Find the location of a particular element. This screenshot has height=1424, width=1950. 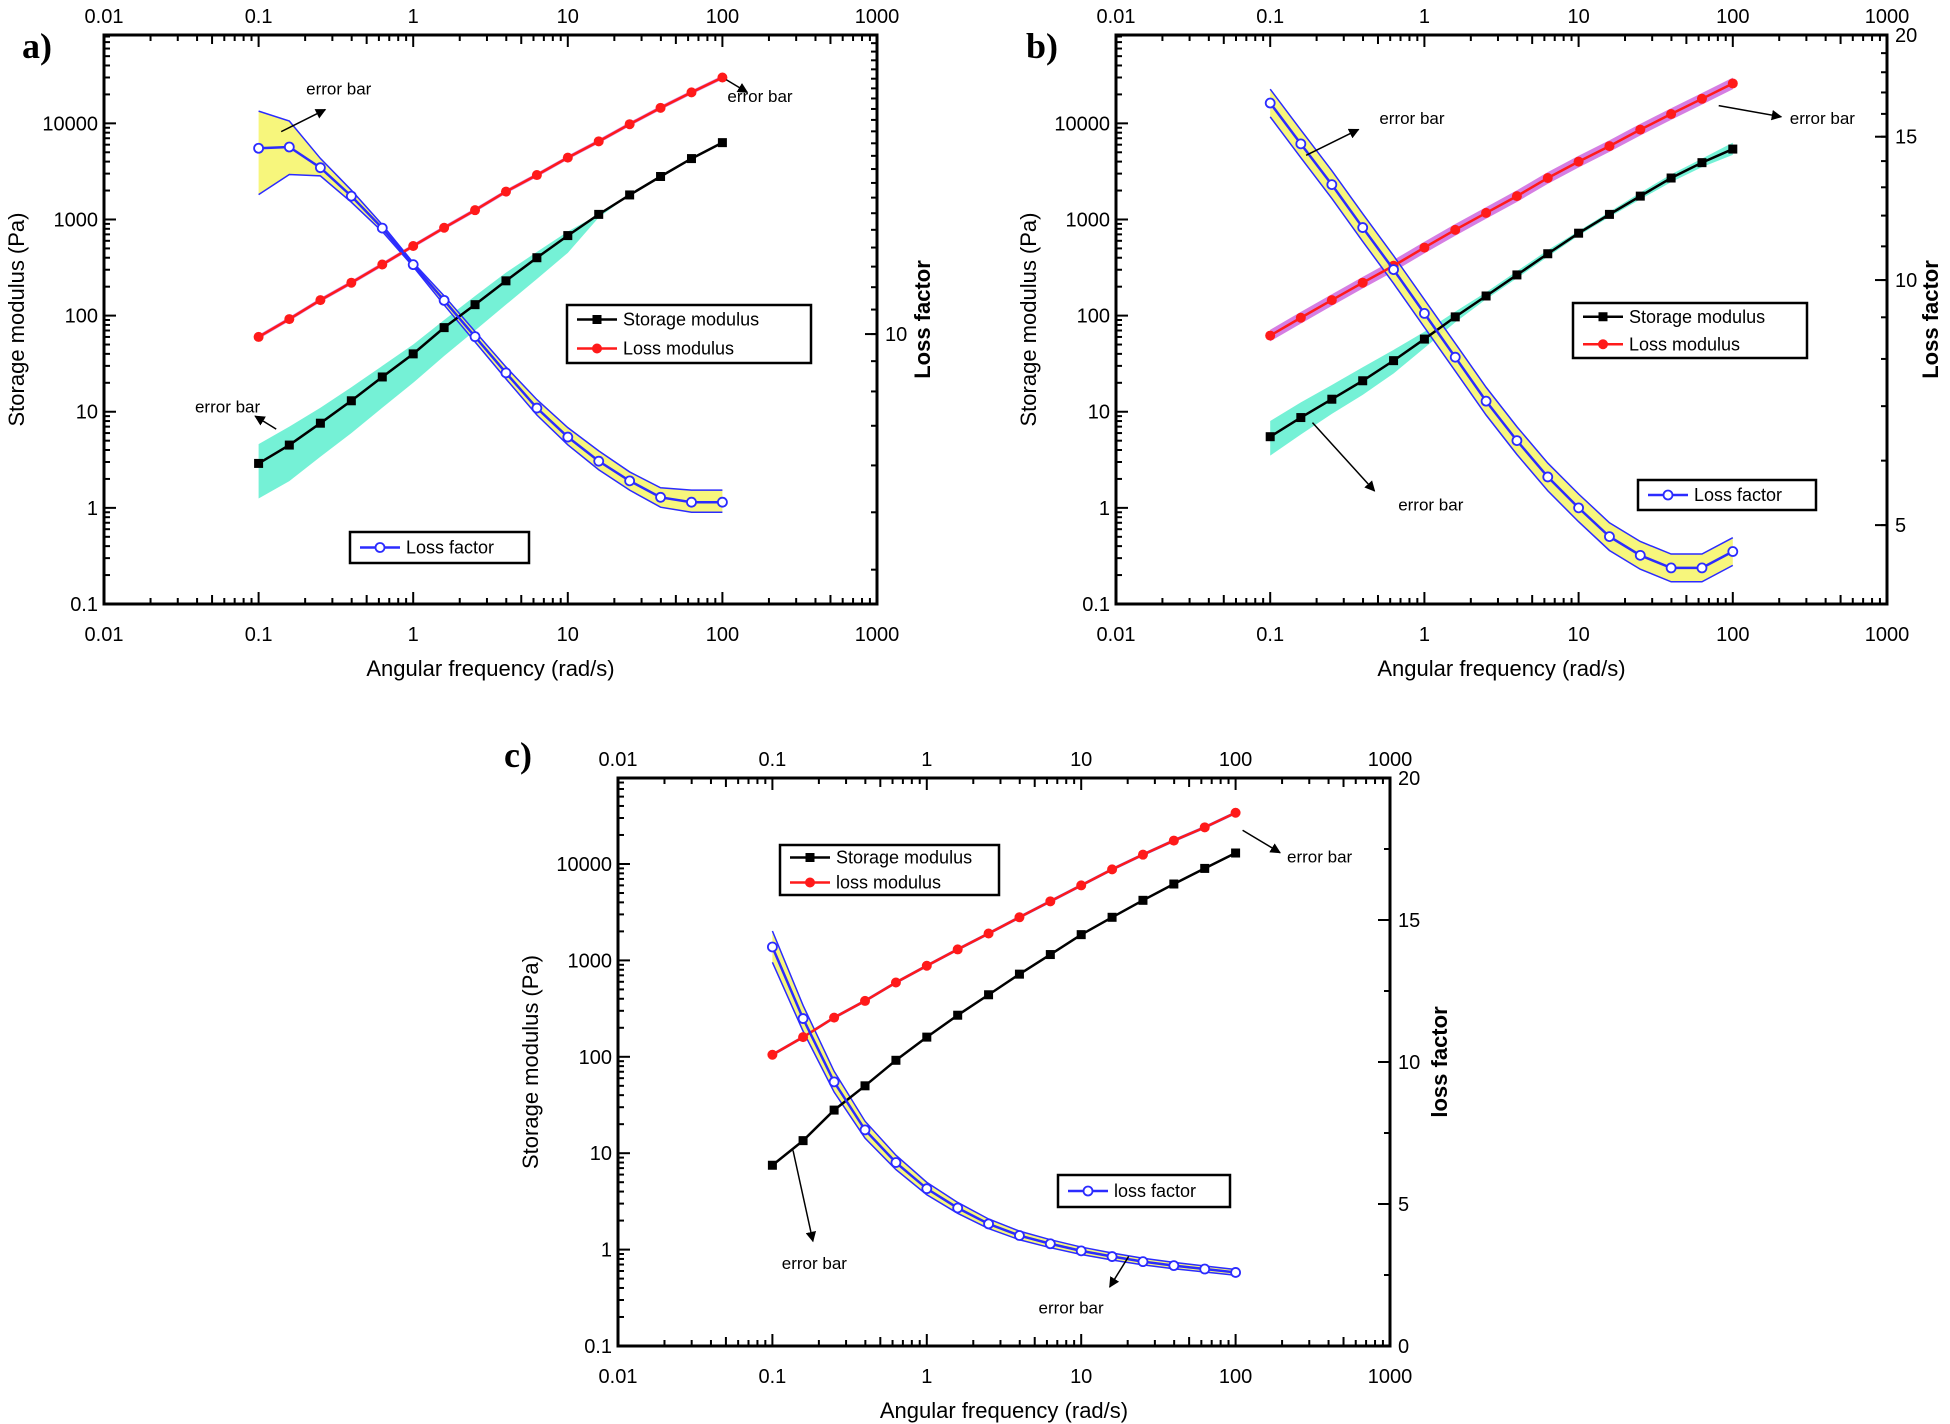

legend-label: Storage modulus is located at coordinates (691, 320).